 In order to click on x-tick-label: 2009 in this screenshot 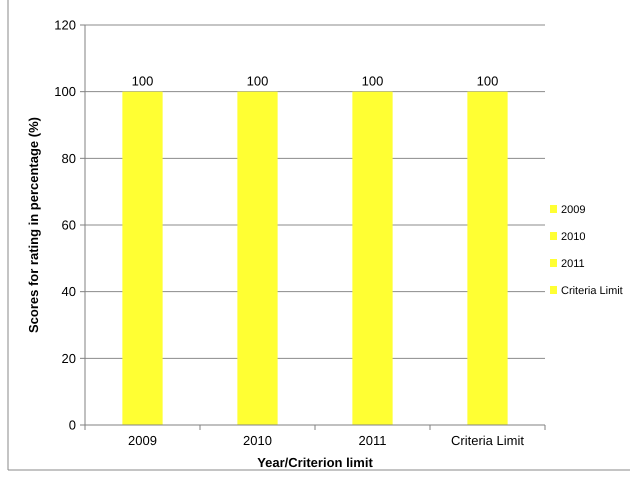, I will do `click(142, 440)`.